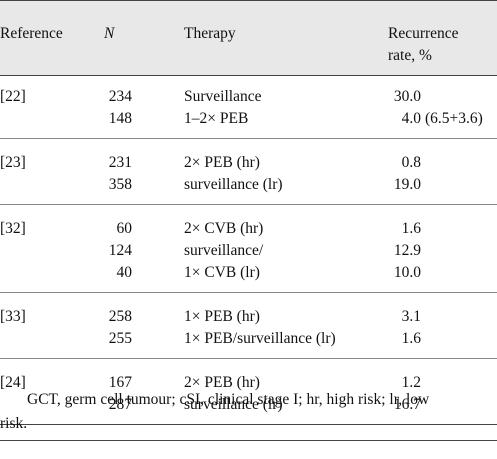  I want to click on cell-n: 231, so click(120, 162).